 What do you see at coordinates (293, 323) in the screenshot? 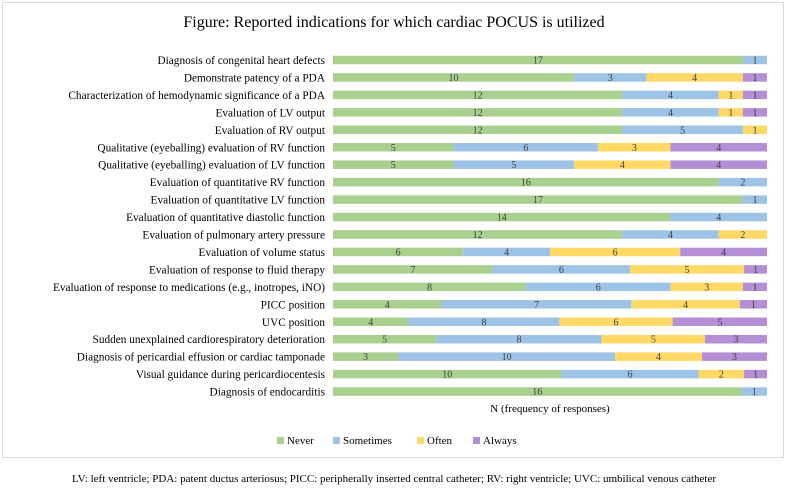
I see `category-label: UVC position` at bounding box center [293, 323].